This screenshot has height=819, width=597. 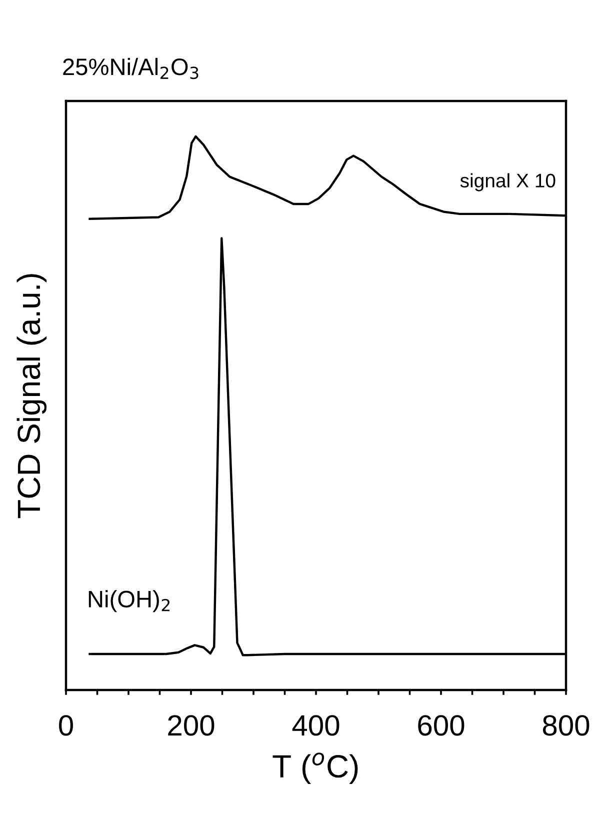 I want to click on annotation: signal X 10, so click(x=508, y=182).